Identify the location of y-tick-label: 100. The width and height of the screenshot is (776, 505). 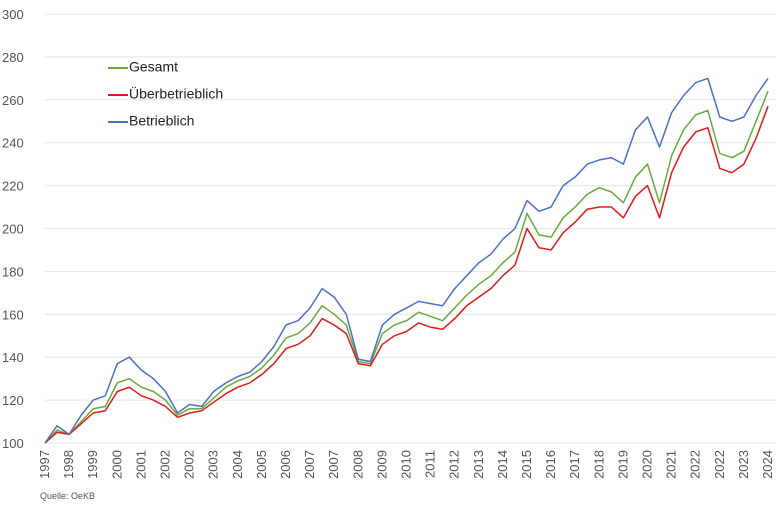
(13, 443).